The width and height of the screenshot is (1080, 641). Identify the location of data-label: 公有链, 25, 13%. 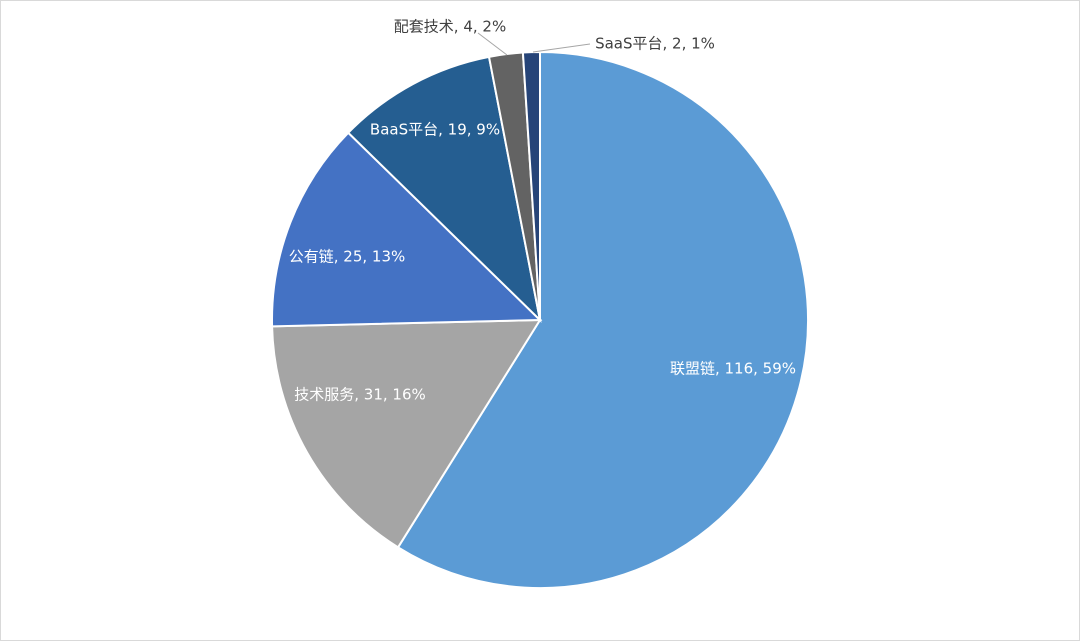
(347, 257).